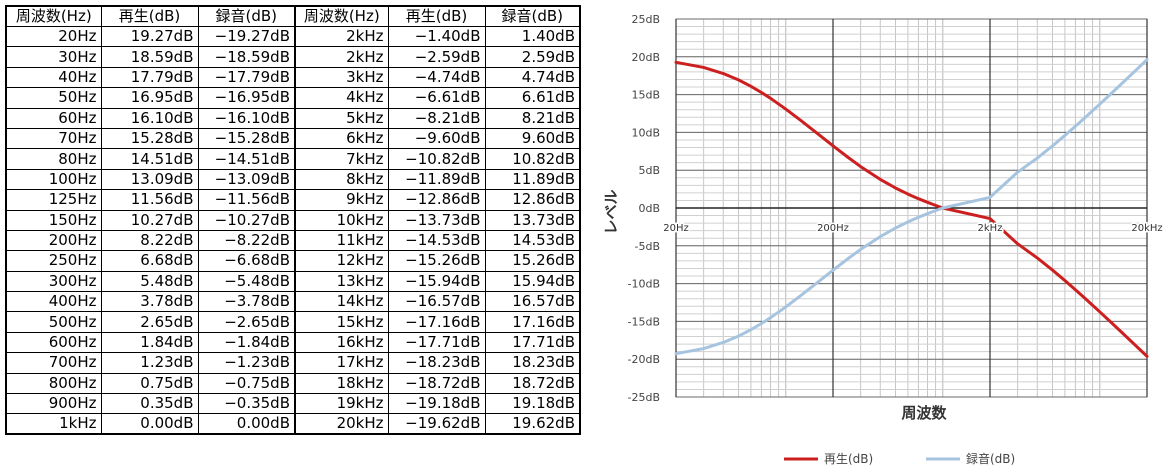 Image resolution: width=1176 pixels, height=473 pixels. I want to click on playback-cell: −18.23dB, so click(436, 363).